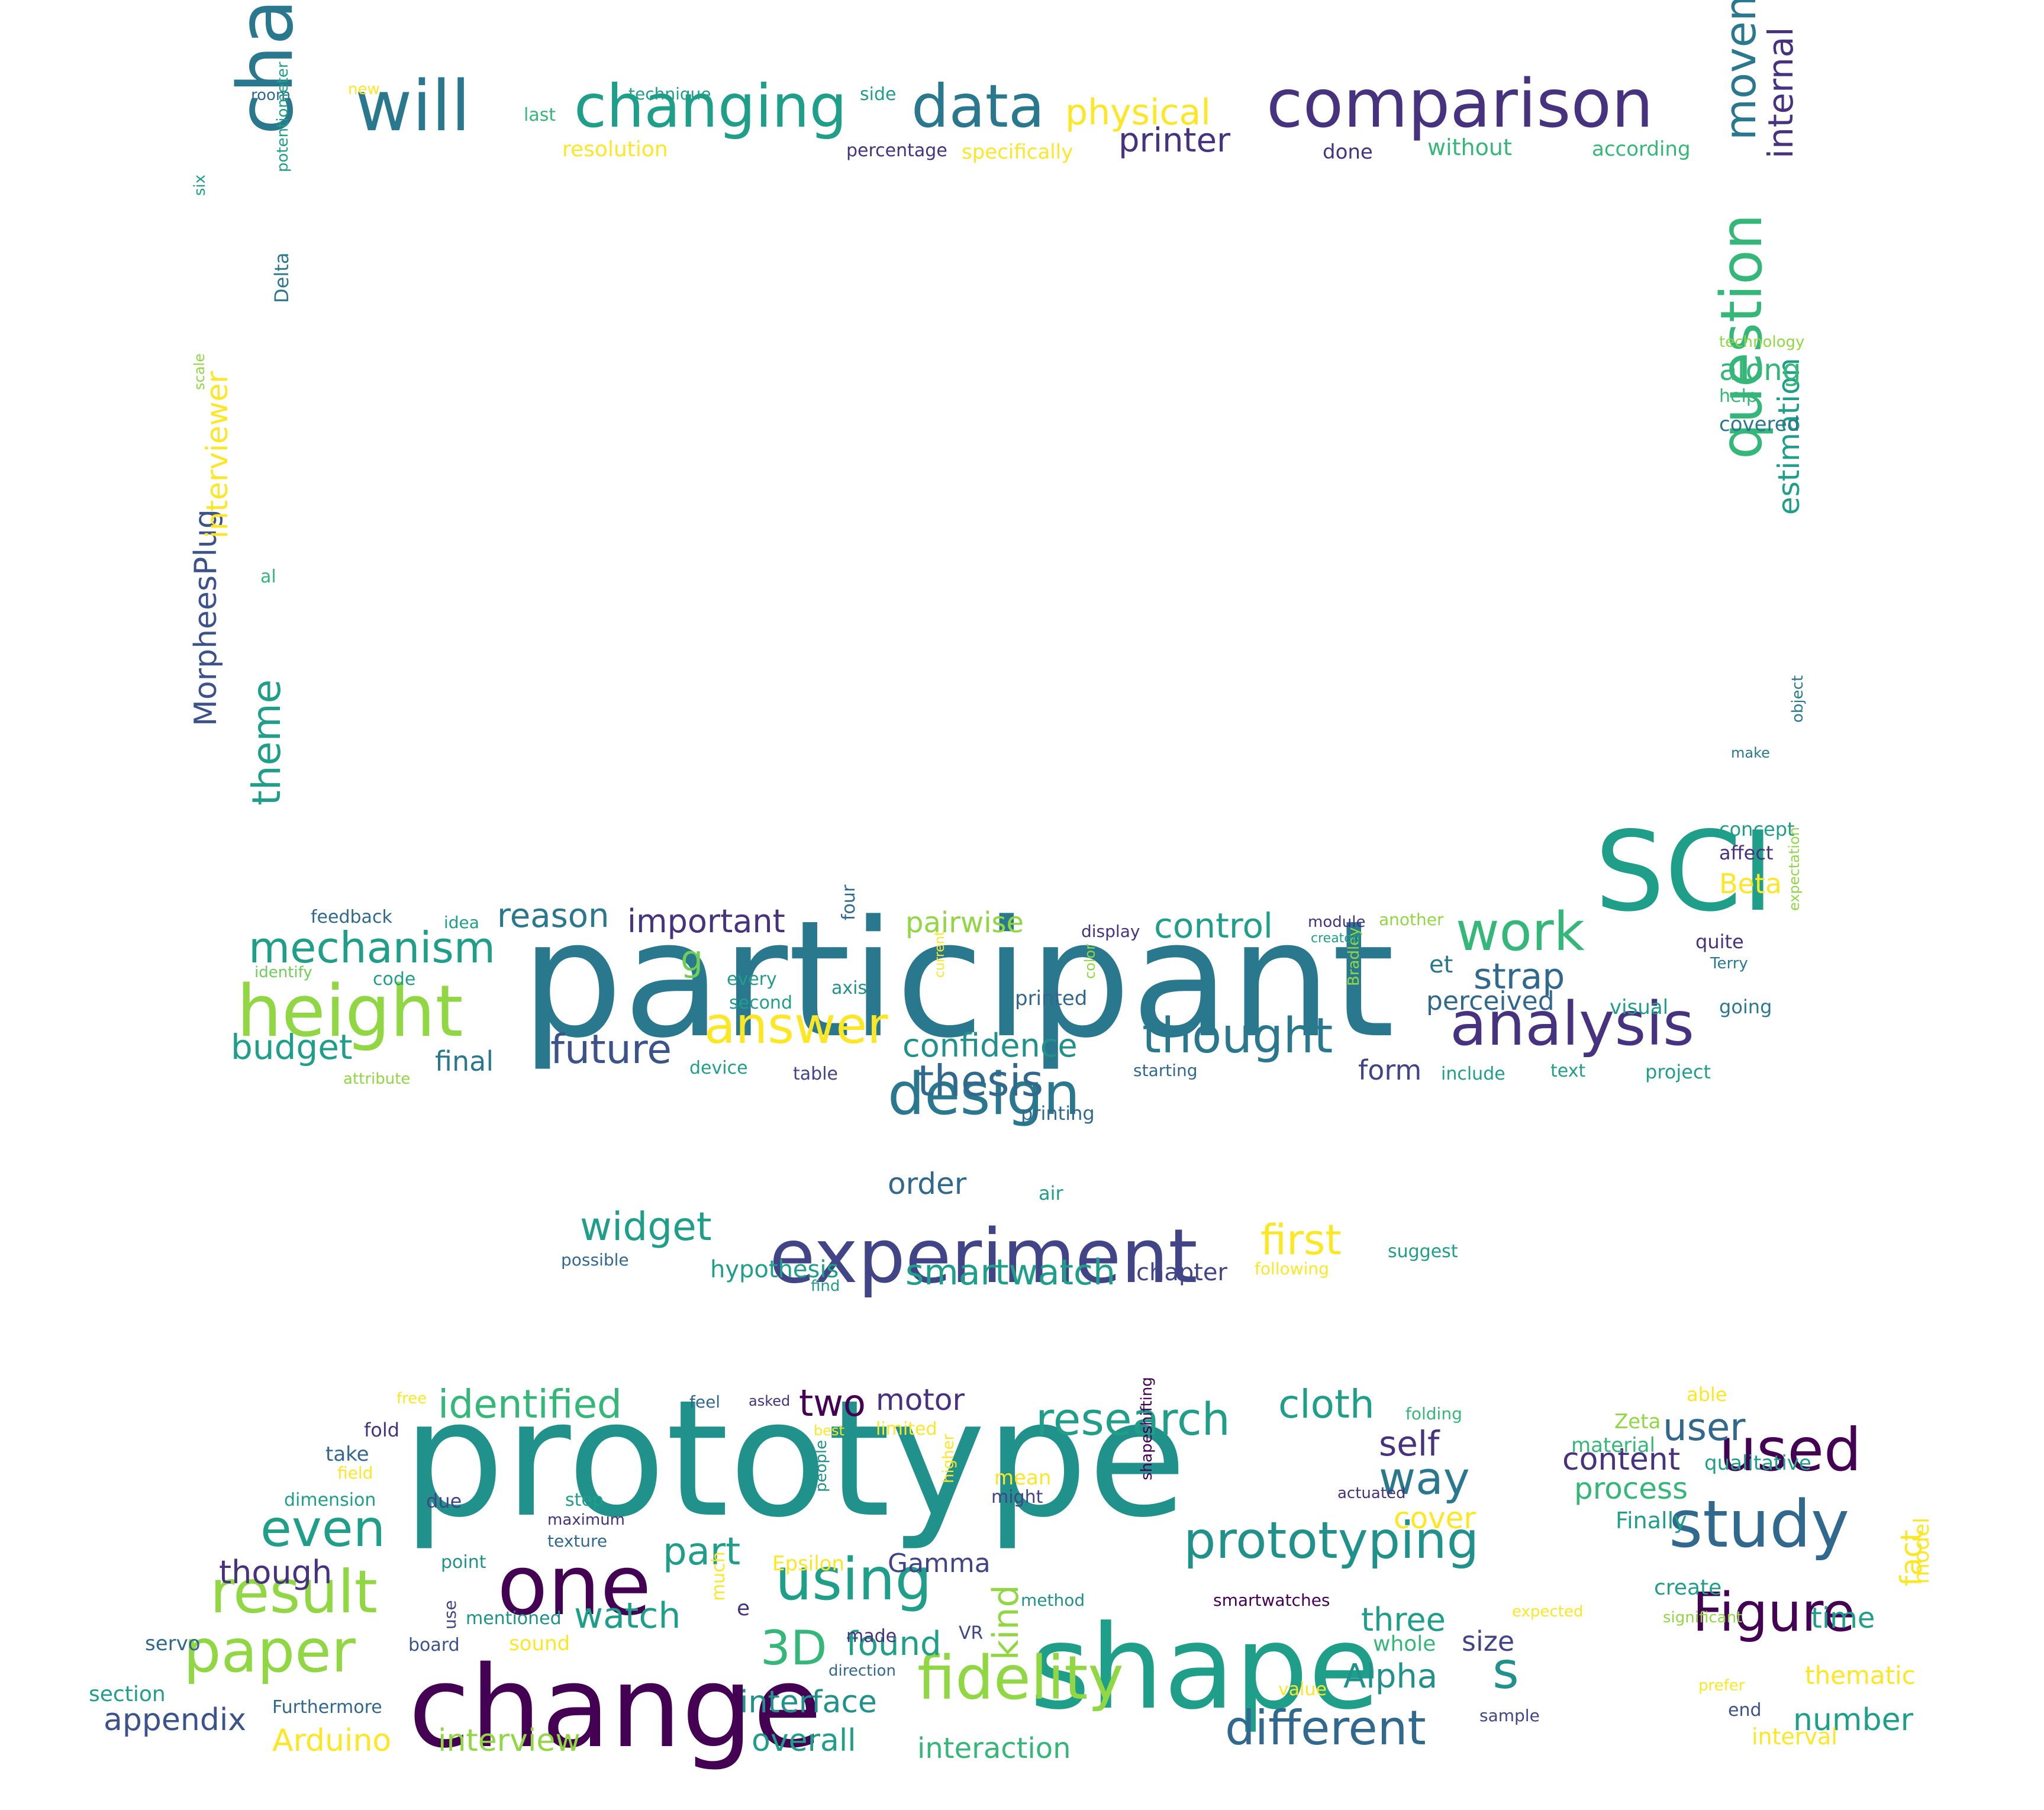 This screenshot has height=1810, width=2044. Describe the element at coordinates (980, 1081) in the screenshot. I see `word-cloud-word: thesis` at that location.